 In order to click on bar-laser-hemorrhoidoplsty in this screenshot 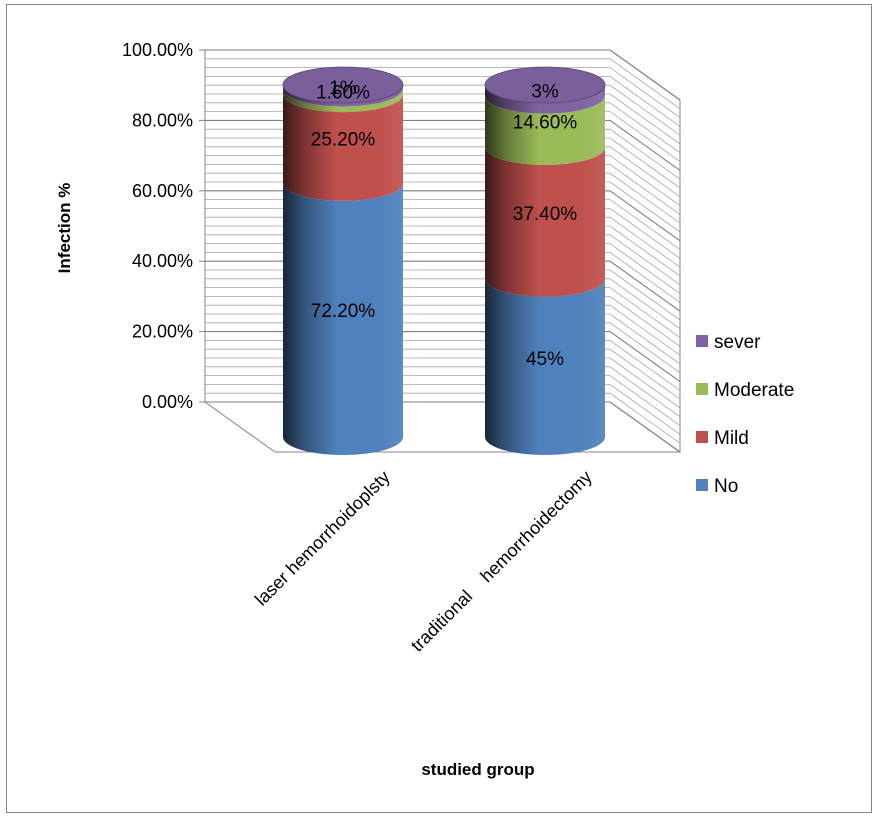, I will do `click(343, 260)`.